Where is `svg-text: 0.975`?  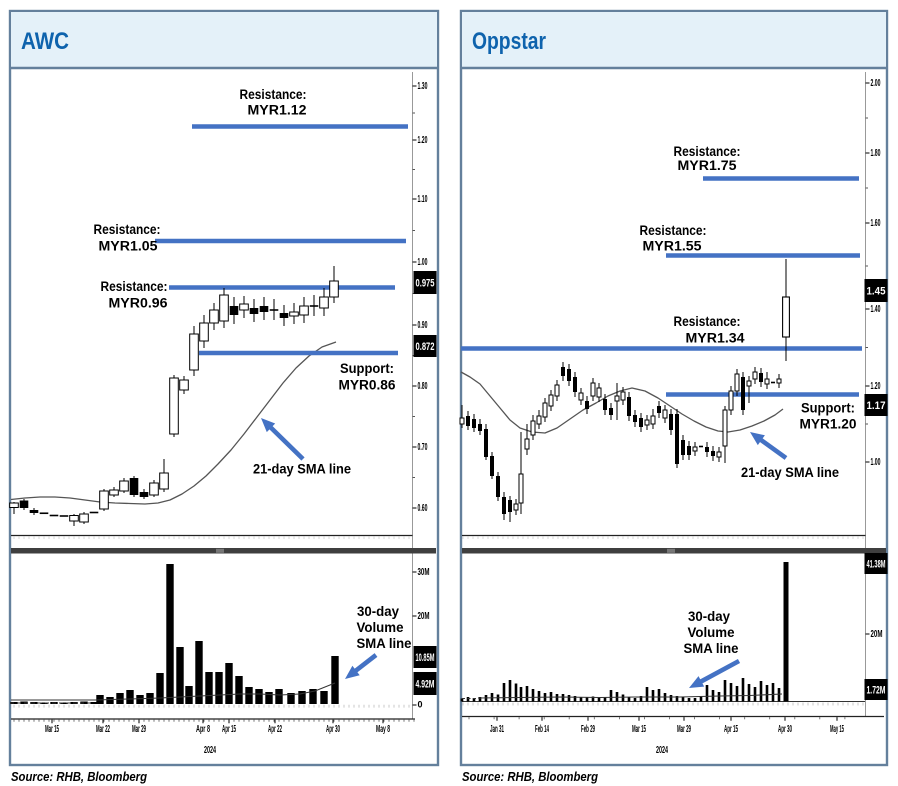
svg-text: 0.975 is located at coordinates (425, 284).